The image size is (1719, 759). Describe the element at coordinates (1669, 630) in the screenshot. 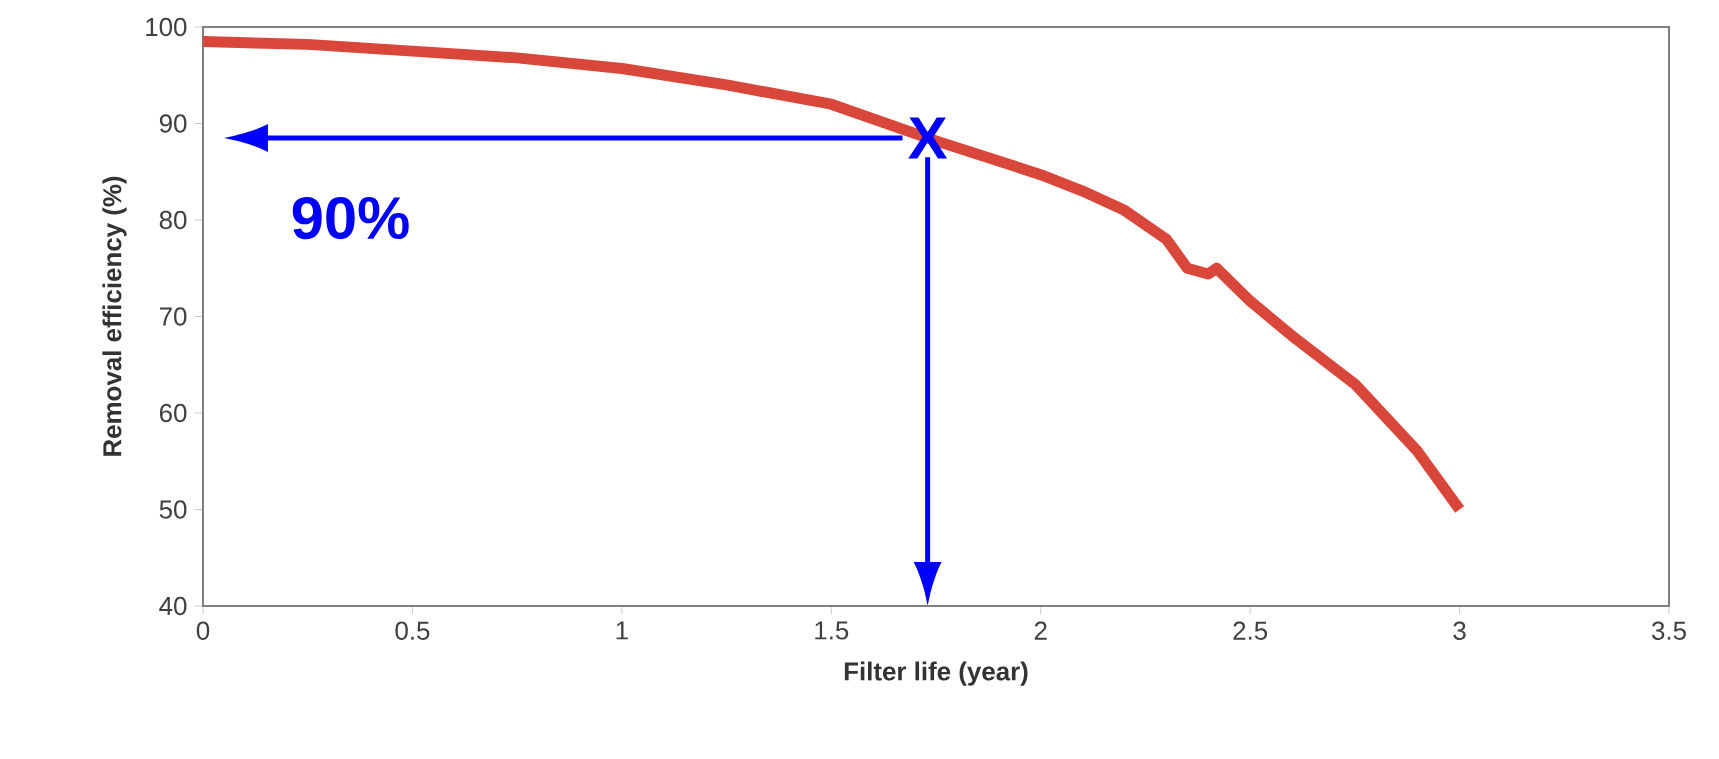

I see `x-tick-label: 3.5` at that location.